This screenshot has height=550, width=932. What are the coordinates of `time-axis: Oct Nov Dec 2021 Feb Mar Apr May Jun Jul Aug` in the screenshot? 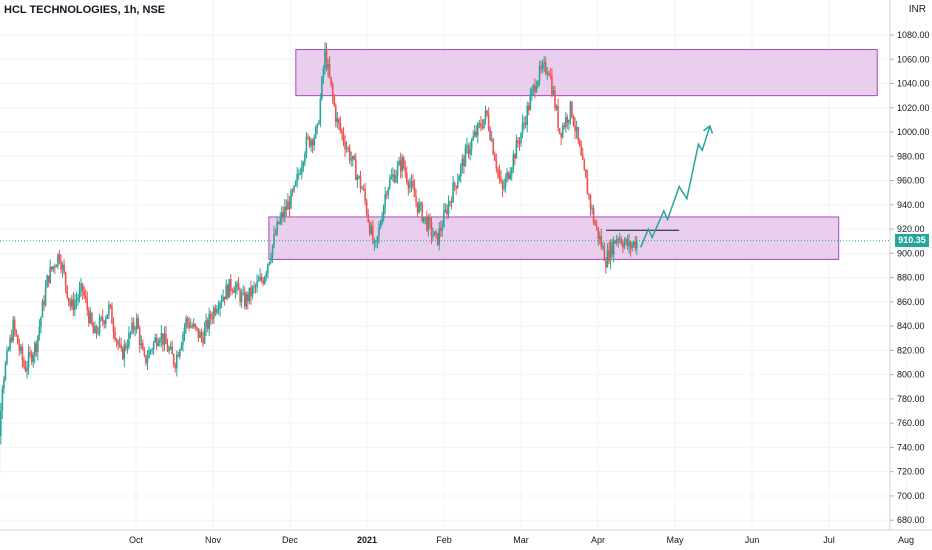 It's located at (521, 540).